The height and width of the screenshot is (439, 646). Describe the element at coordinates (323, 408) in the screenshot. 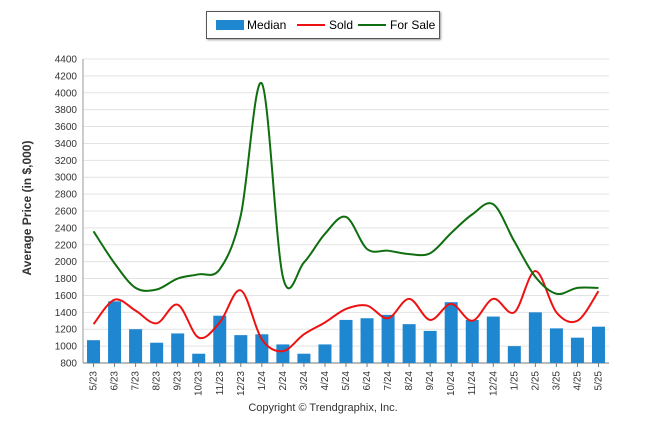

I see `copyright-footer: Copyright © Trendgraphix, Inc.` at that location.